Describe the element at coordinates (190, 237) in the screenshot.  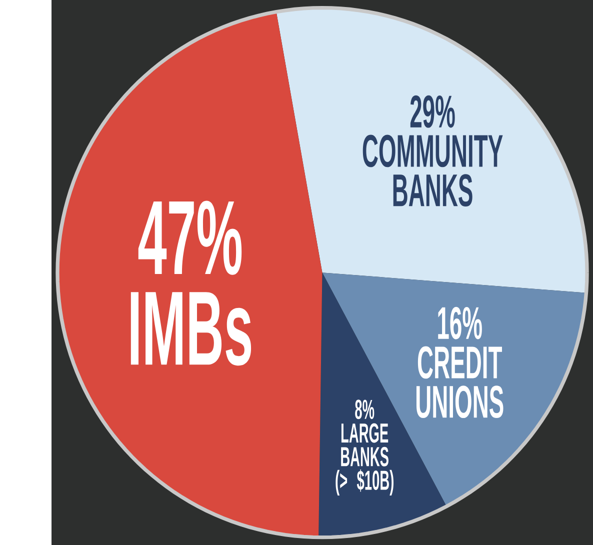
I see `data-label: 47%` at that location.